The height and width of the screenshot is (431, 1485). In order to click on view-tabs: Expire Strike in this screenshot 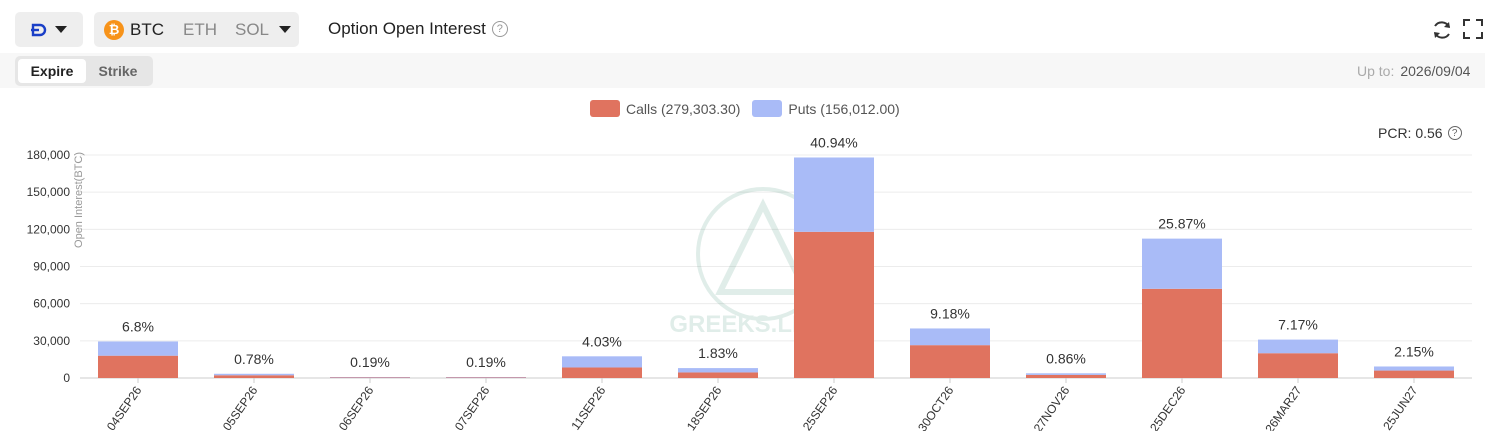, I will do `click(84, 71)`.